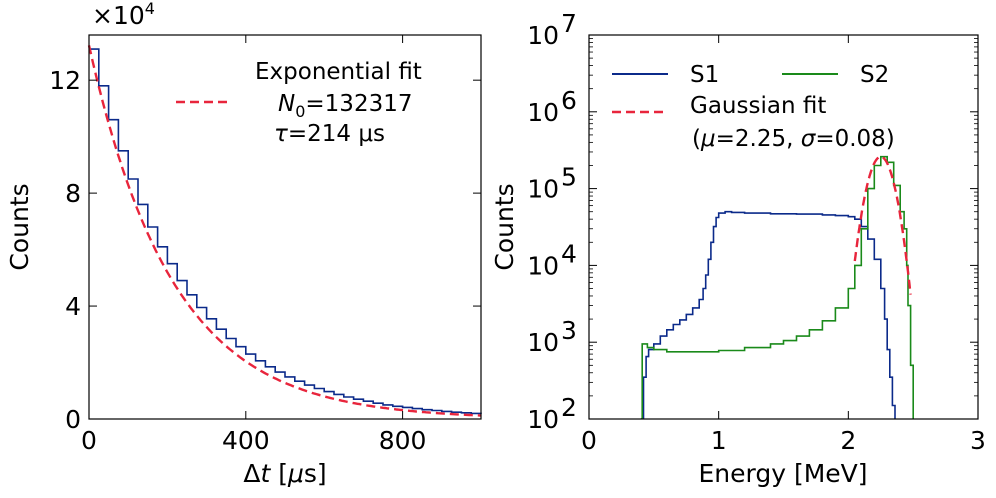 The width and height of the screenshot is (996, 498). What do you see at coordinates (782, 473) in the screenshot?
I see `x-axis-label: Energy [MeV]` at bounding box center [782, 473].